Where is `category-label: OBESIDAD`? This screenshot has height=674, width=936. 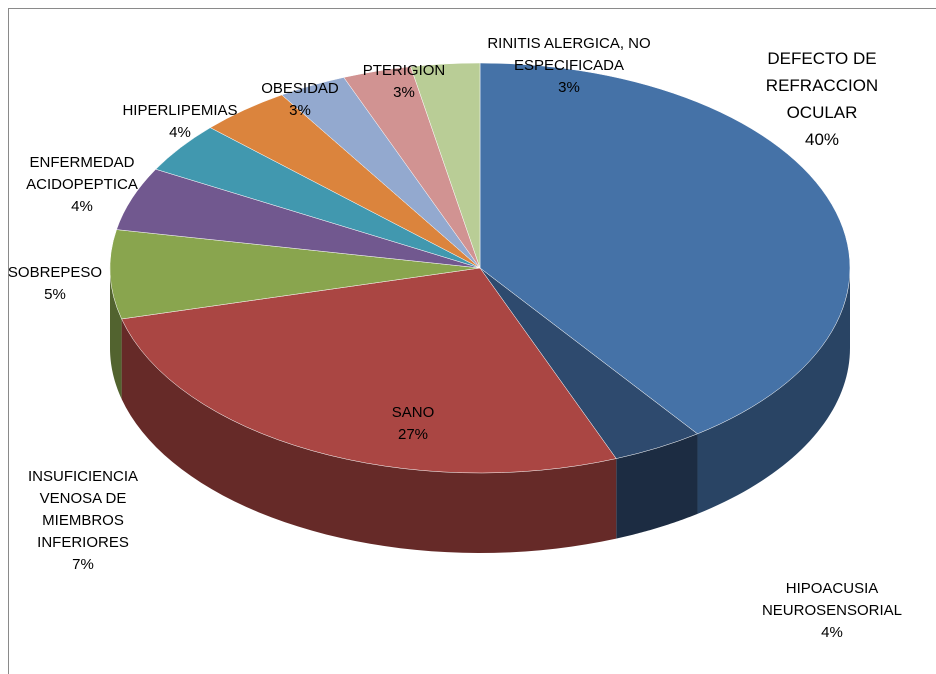
category-label: OBESIDAD is located at coordinates (300, 88).